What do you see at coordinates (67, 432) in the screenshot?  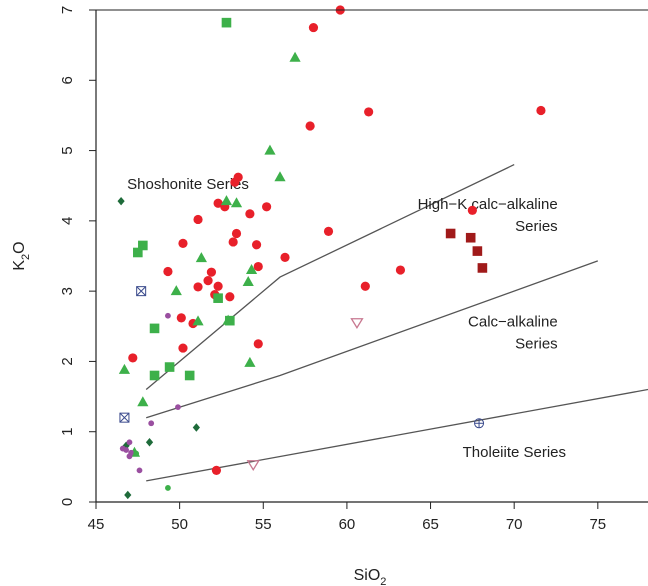 I see `y-tick-label: 1` at bounding box center [67, 432].